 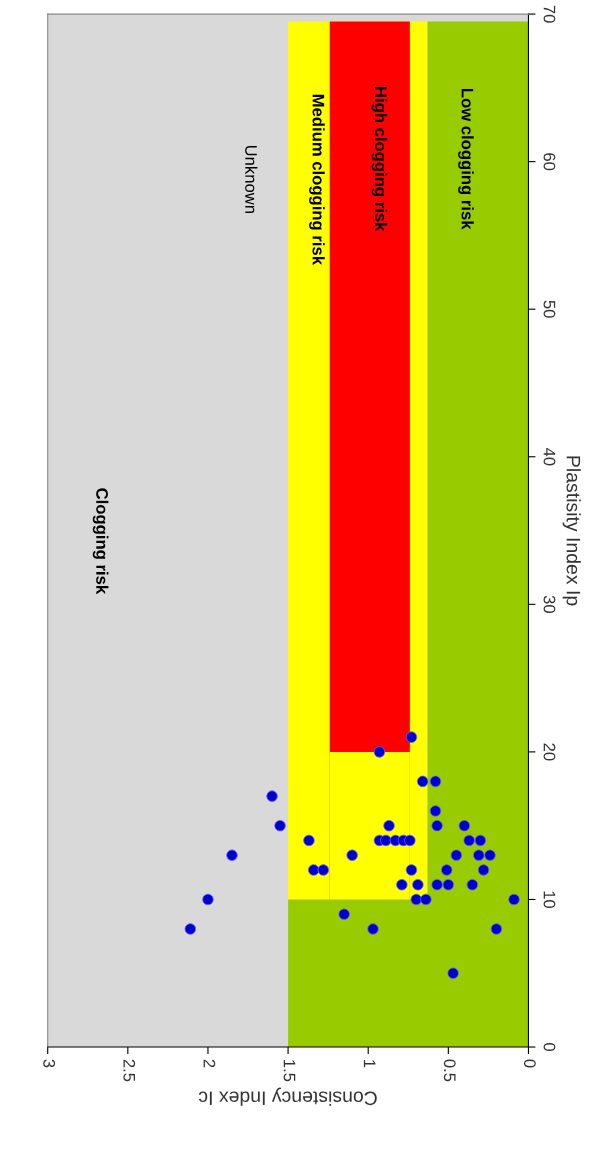 I want to click on x-tick-label: 2, so click(x=209, y=1063).